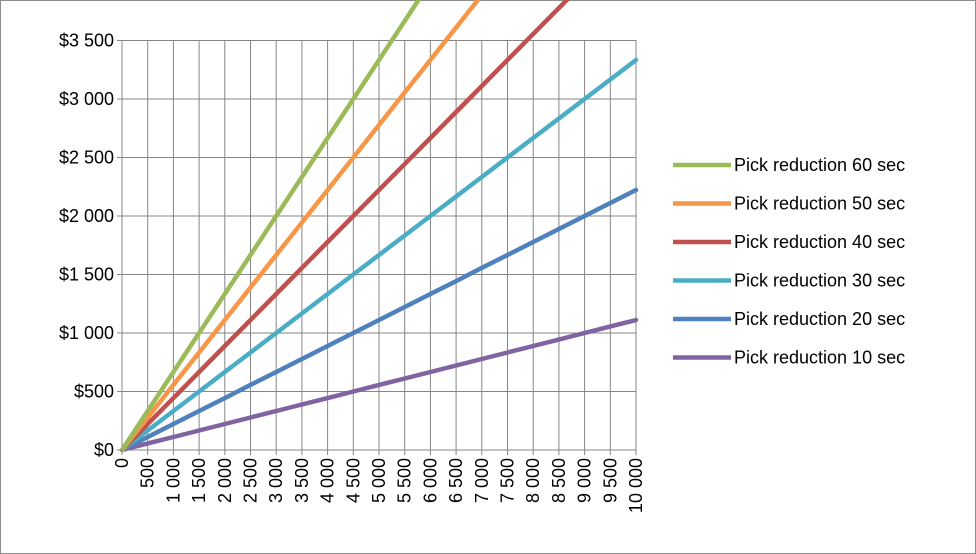  Describe the element at coordinates (819, 204) in the screenshot. I see `legend-label-2: Pick reduction 50 sec` at that location.